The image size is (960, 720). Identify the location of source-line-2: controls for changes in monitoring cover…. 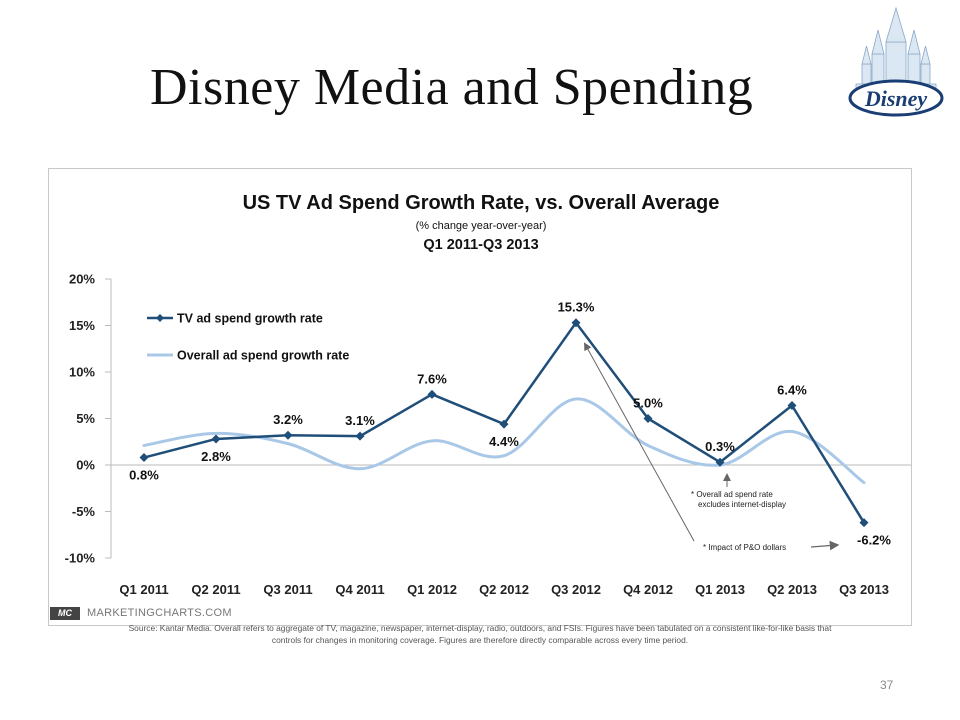
(480, 640).